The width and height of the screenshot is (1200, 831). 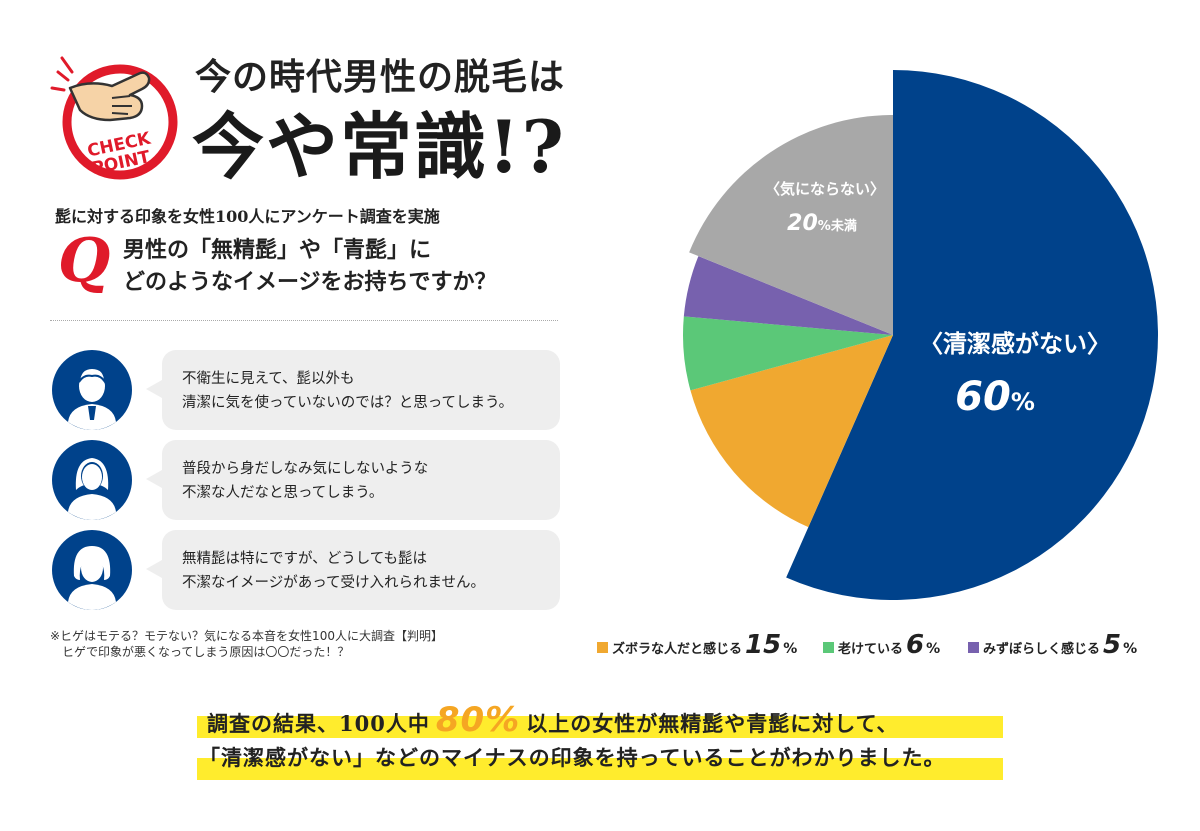 I want to click on conclusion-line-2: 「清潔感がない」などのマイナスの印象を持っていることがわかりました。, so click(x=572, y=757).